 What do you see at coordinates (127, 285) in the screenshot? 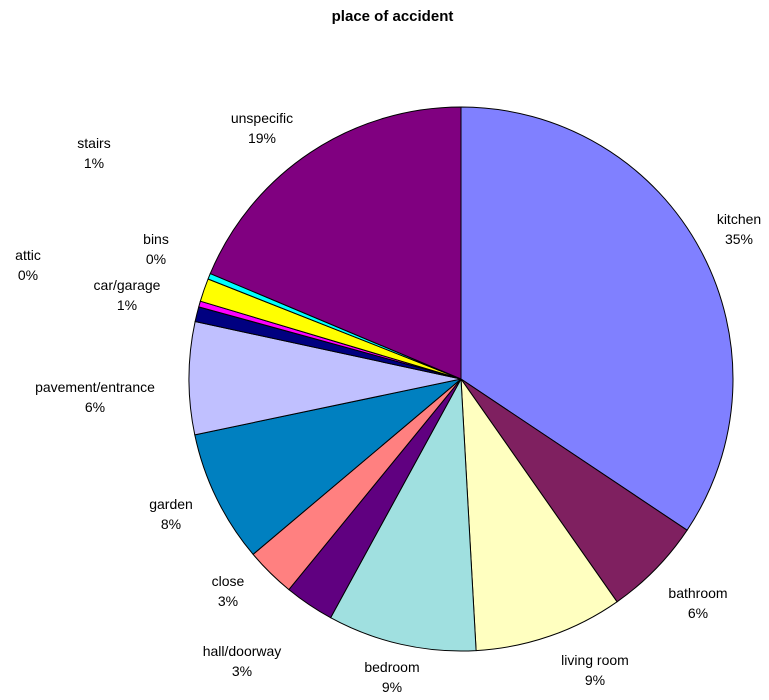
I see `slice-label-car-garage: car/garage` at bounding box center [127, 285].